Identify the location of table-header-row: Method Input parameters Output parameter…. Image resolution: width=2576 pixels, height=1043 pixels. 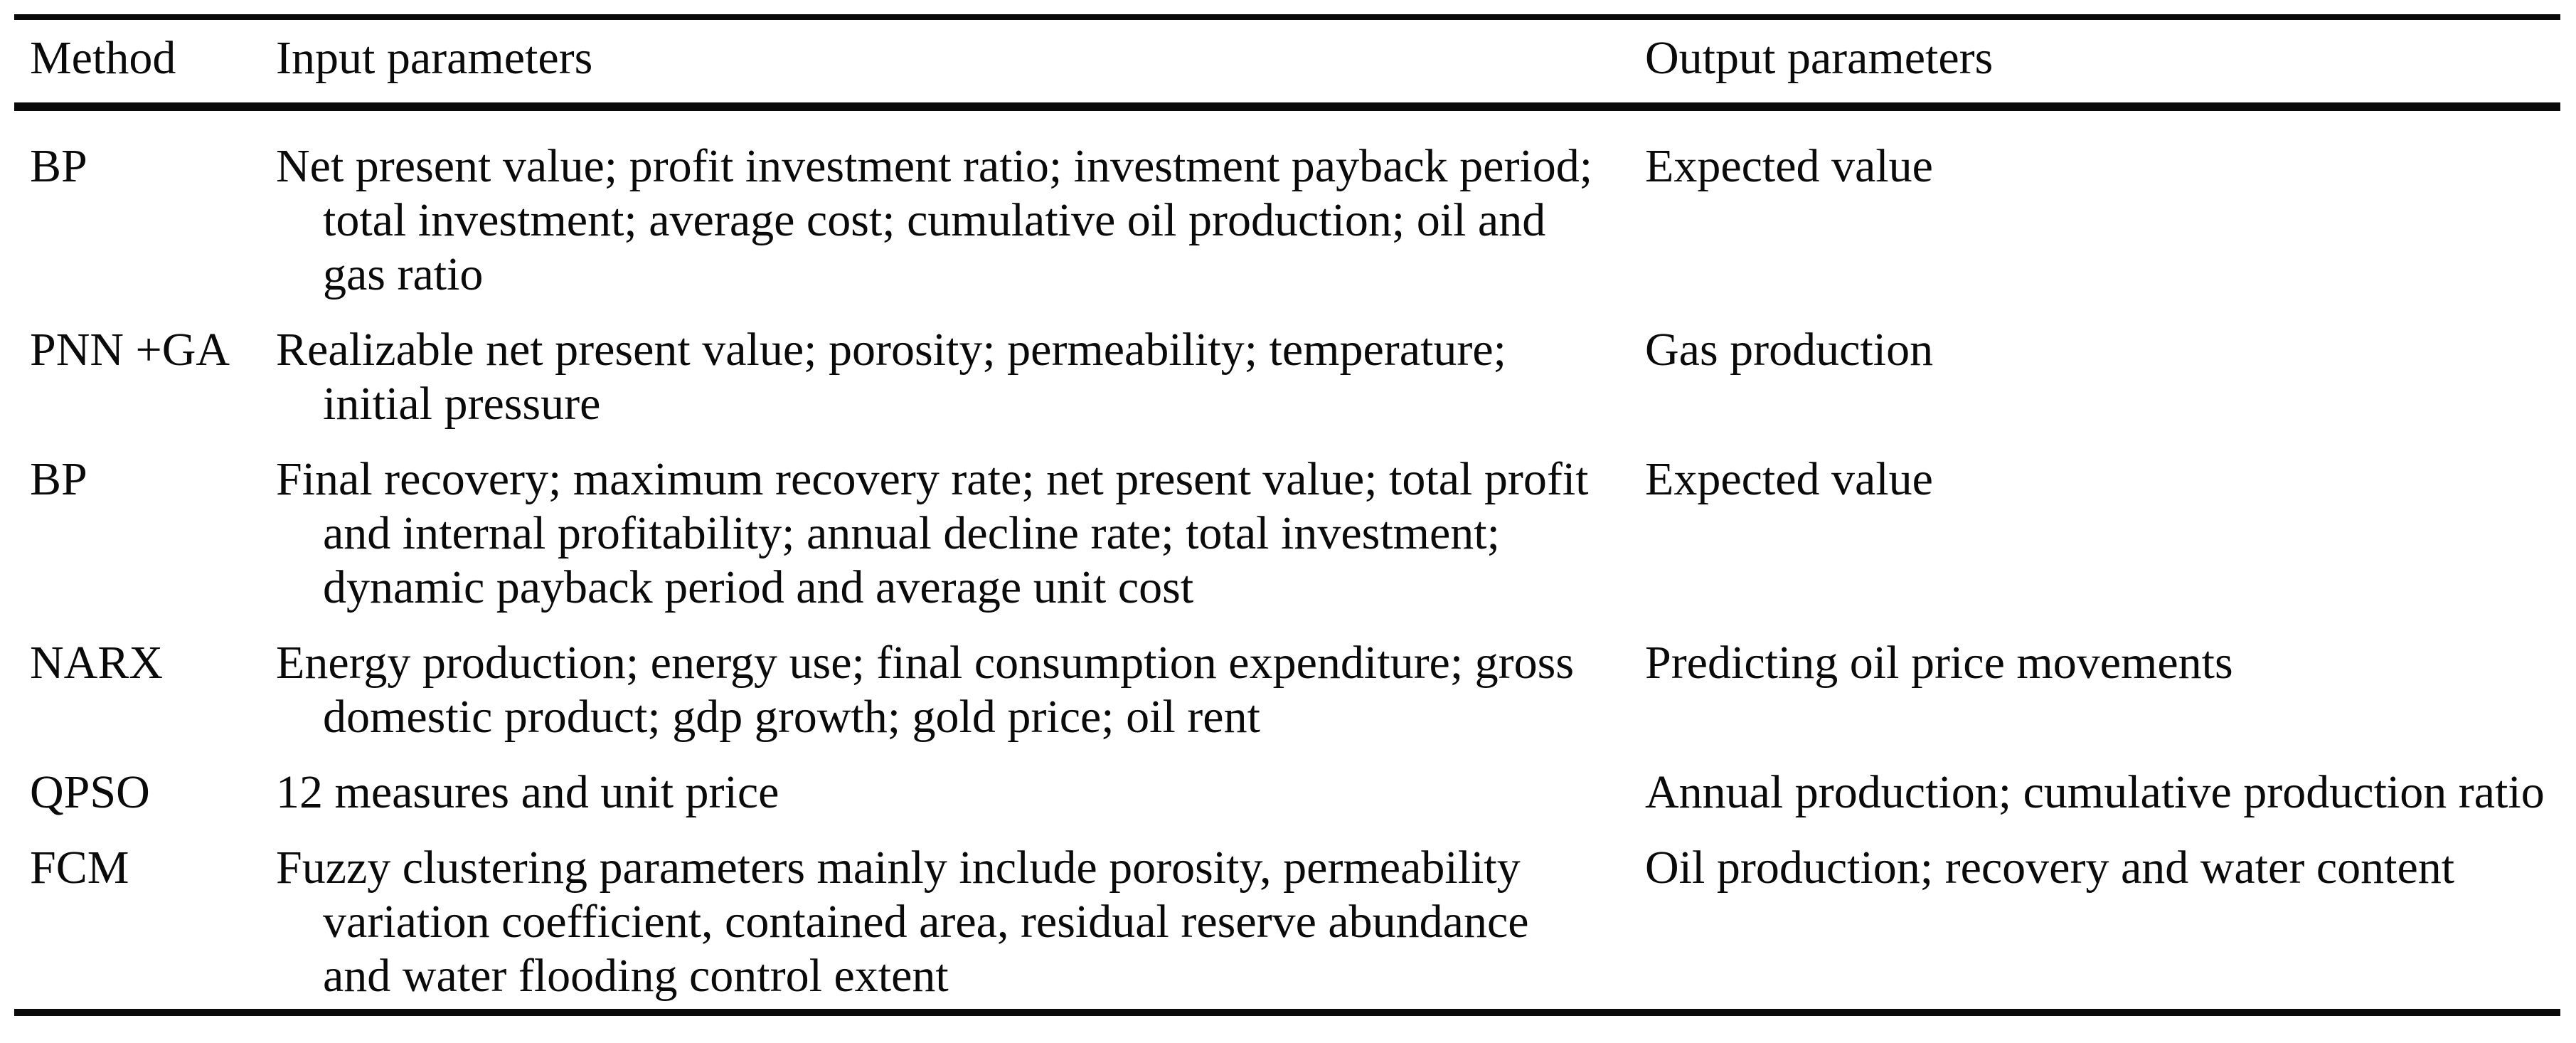
(1287, 64).